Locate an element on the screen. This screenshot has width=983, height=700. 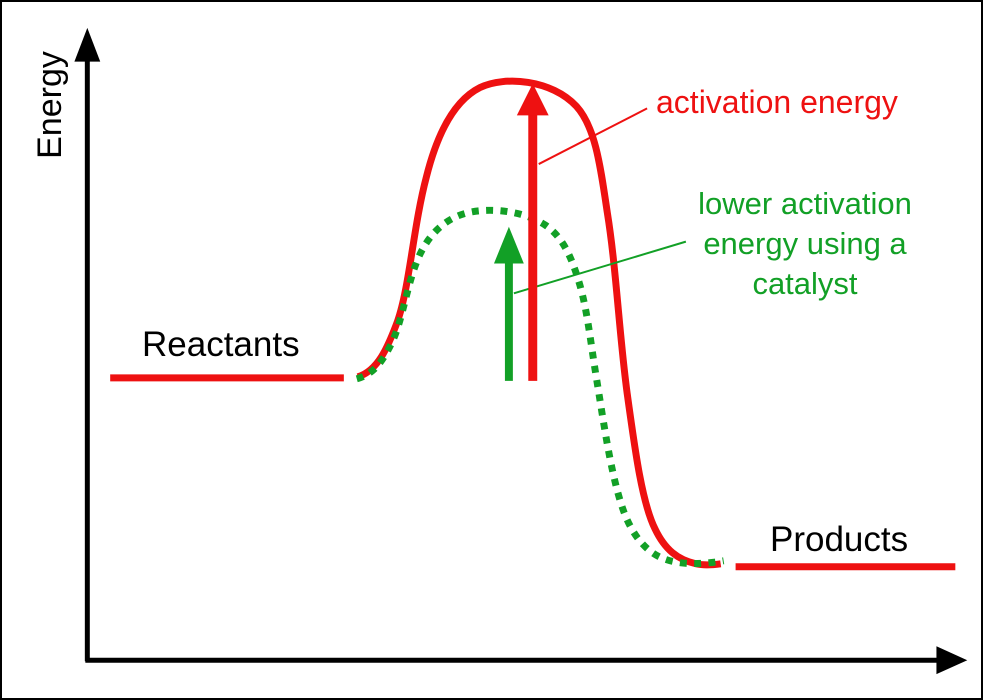
lower-activation-arrowhead-icon is located at coordinates (508, 245).